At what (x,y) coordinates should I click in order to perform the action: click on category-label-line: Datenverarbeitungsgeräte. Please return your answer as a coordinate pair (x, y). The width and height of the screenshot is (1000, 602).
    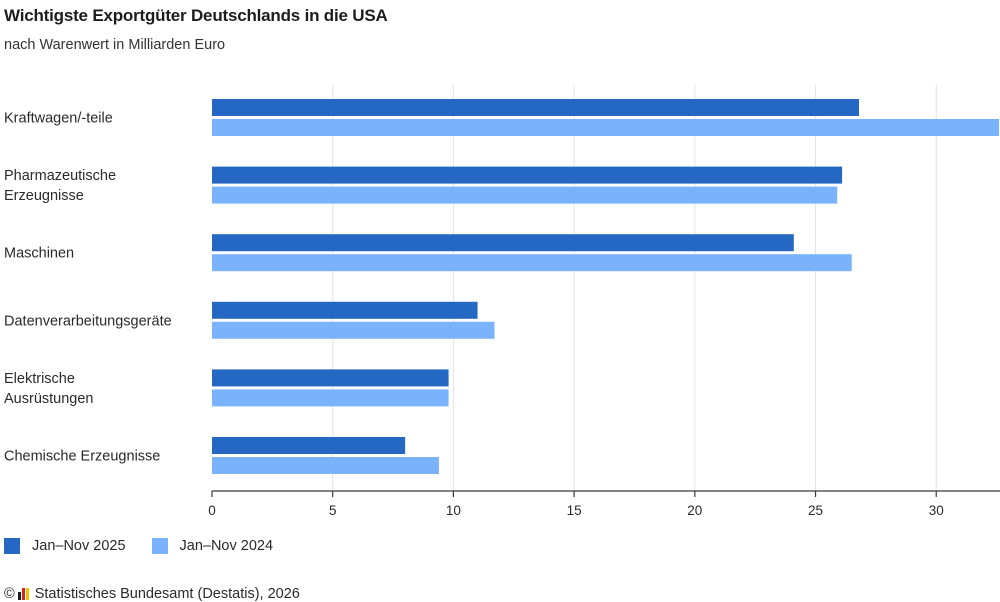
    Looking at the image, I should click on (88, 321).